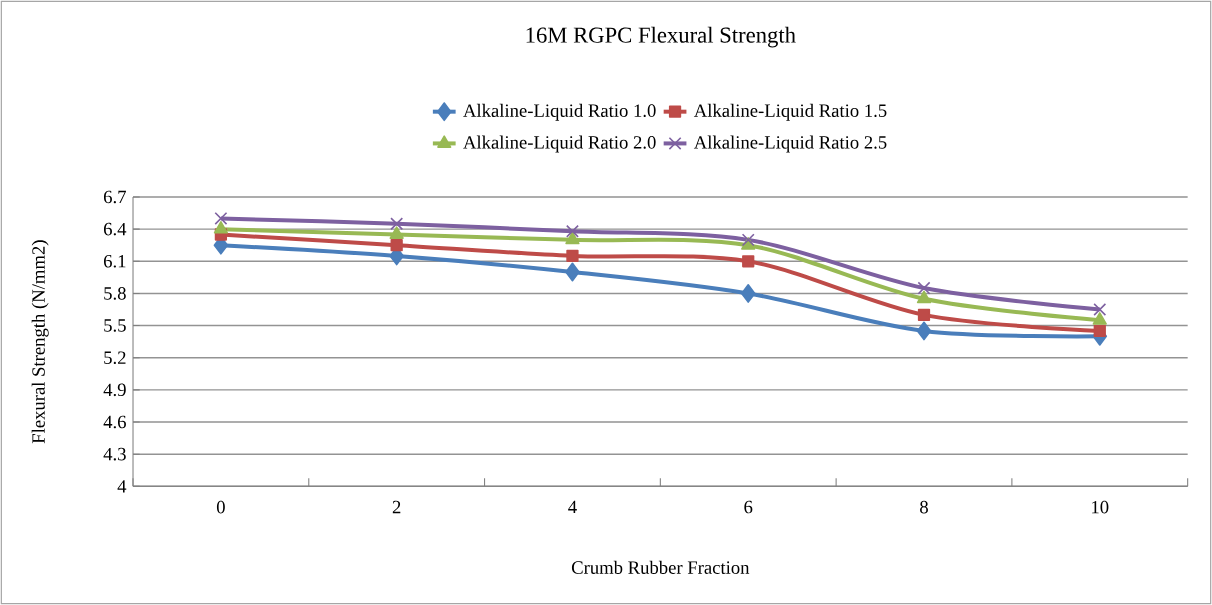 The height and width of the screenshot is (605, 1212). I want to click on y-tick-label: 4.3, so click(114, 454).